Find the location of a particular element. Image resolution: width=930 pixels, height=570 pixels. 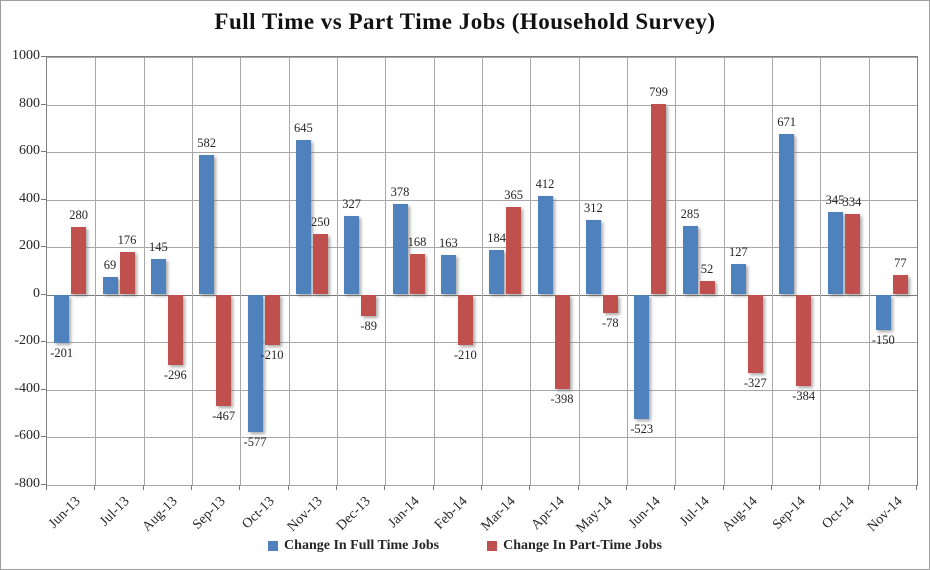

bar-value-label: 799 is located at coordinates (659, 91).